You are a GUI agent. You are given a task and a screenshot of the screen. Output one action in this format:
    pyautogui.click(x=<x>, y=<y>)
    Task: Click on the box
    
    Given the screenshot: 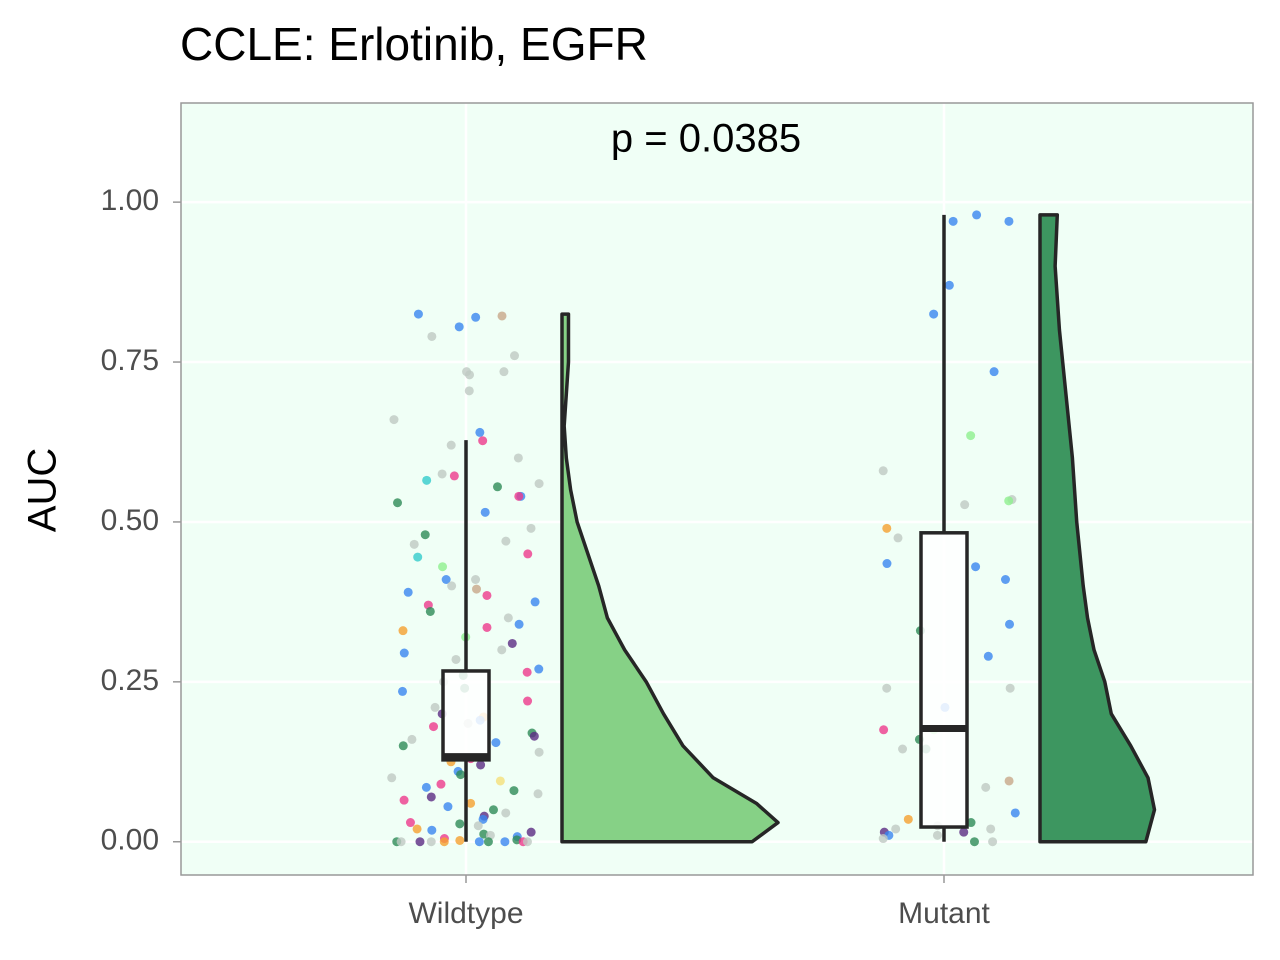 What is the action you would take?
    pyautogui.click(x=944, y=680)
    